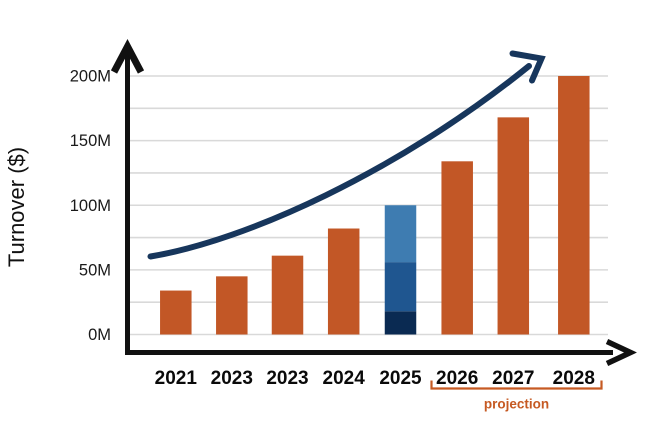 Image resolution: width=650 pixels, height=422 pixels. What do you see at coordinates (90, 141) in the screenshot?
I see `y-tick-label-150M: 150M` at bounding box center [90, 141].